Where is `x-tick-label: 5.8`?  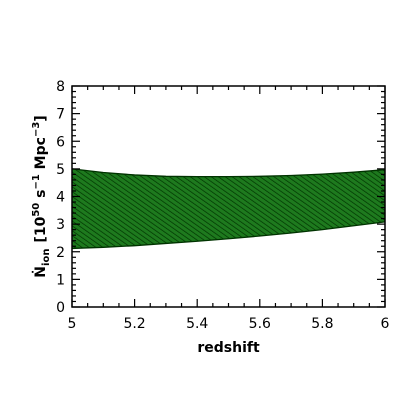 x-tick-label: 5.8 is located at coordinates (322, 324).